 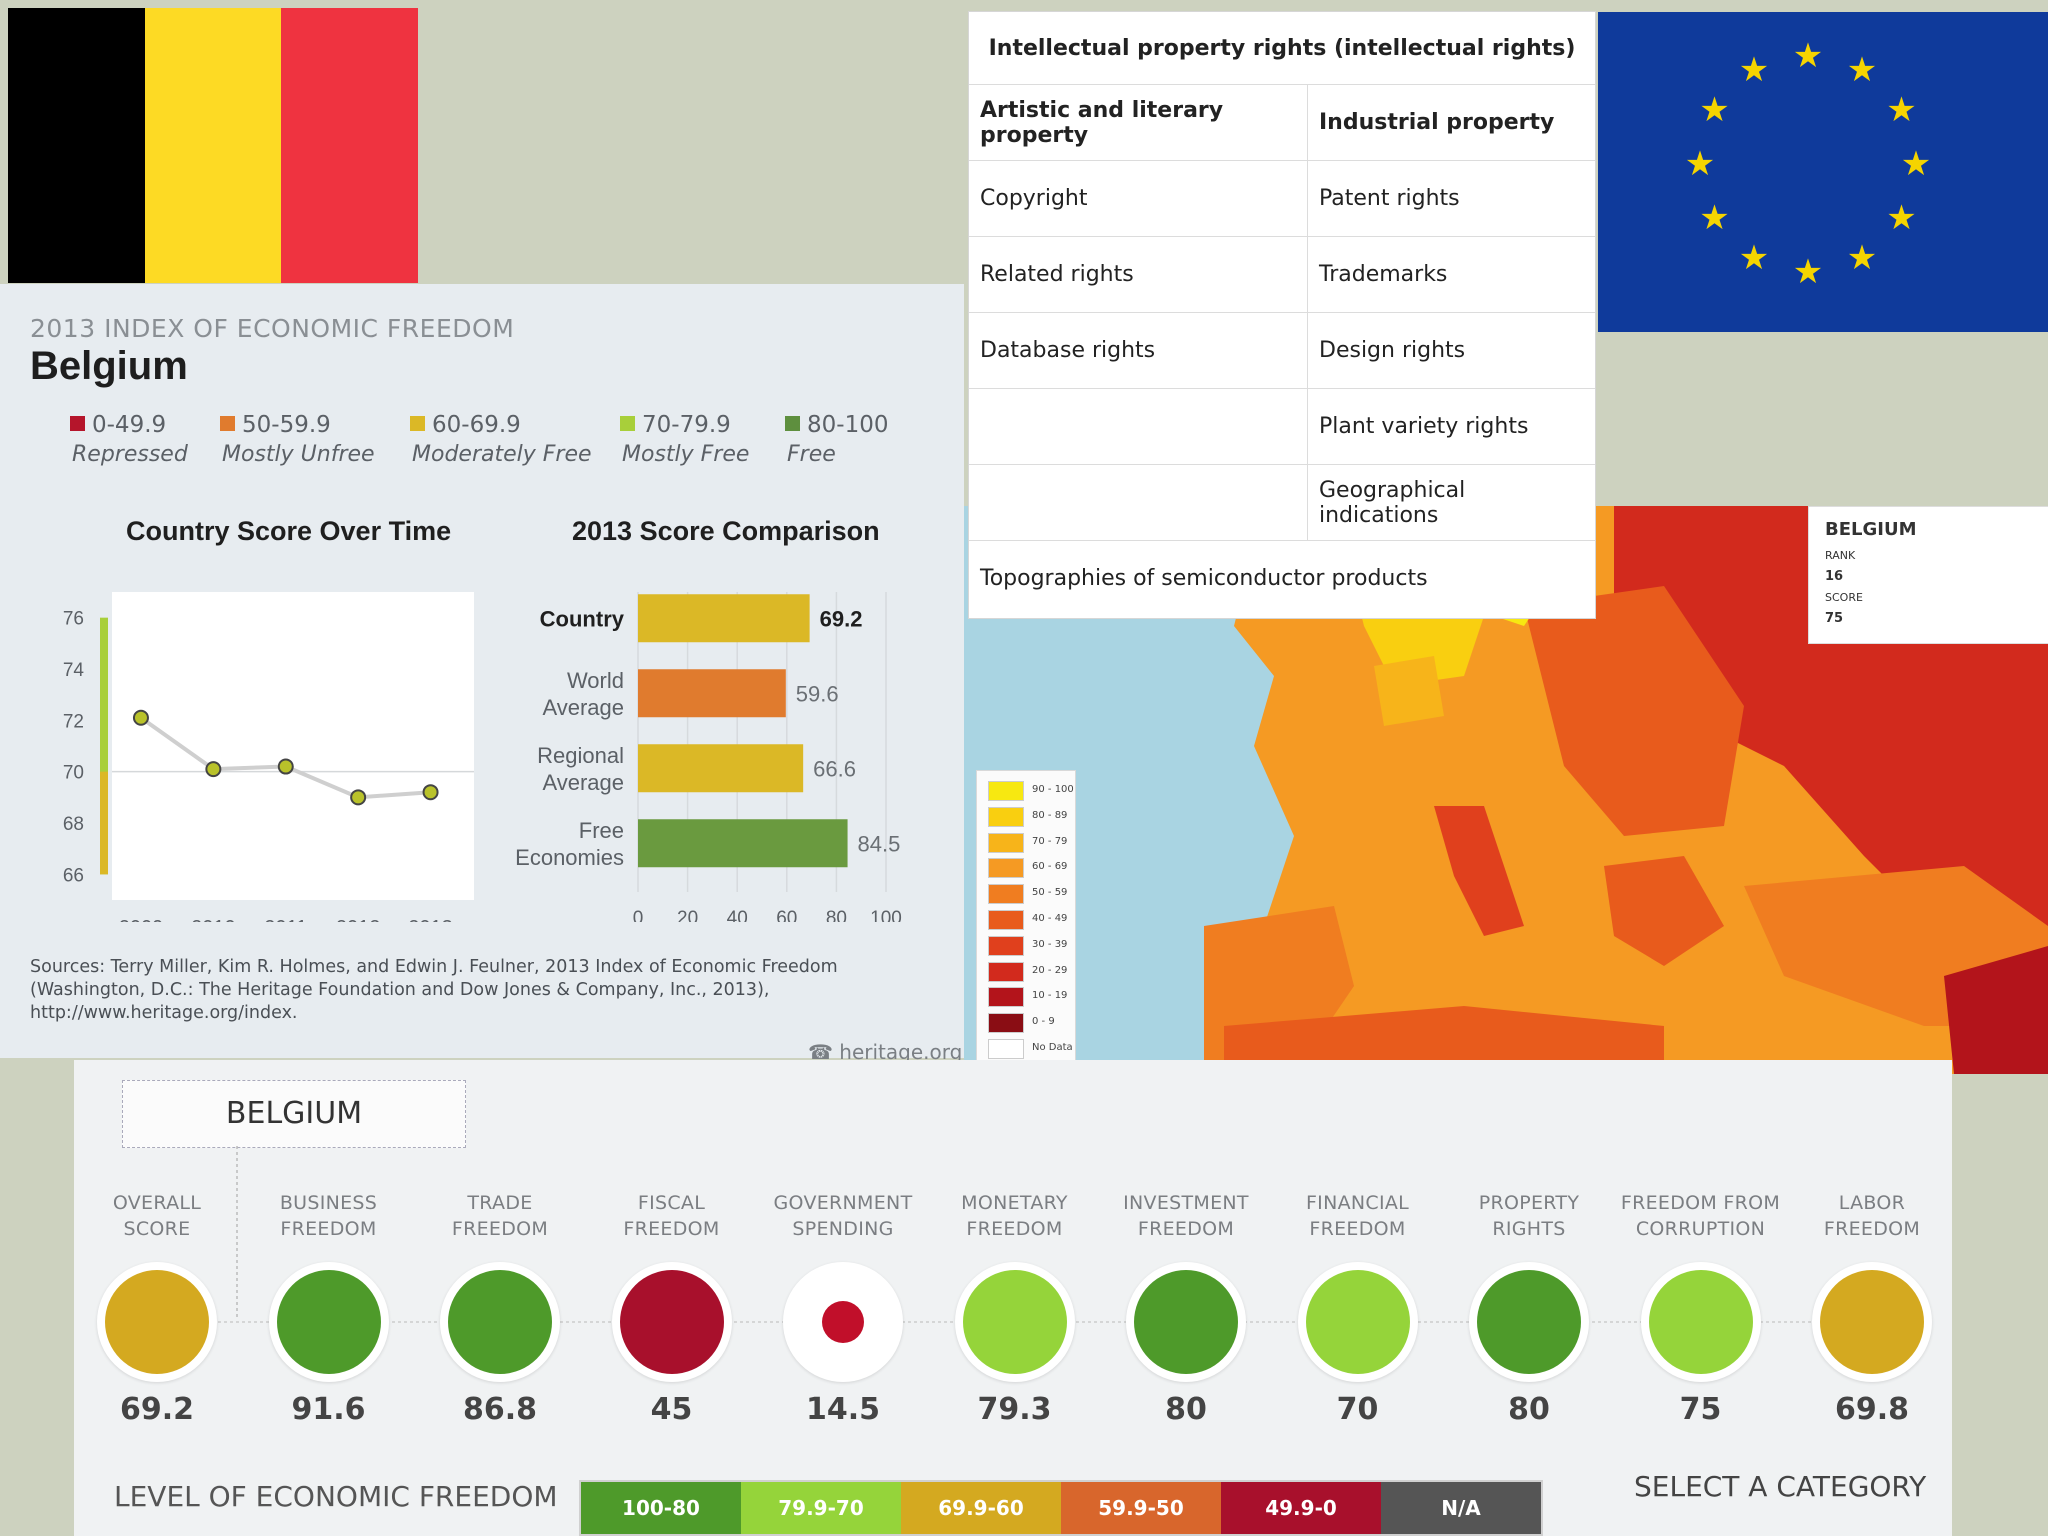 I want to click on table-cell: Database rights, so click(x=1138, y=350).